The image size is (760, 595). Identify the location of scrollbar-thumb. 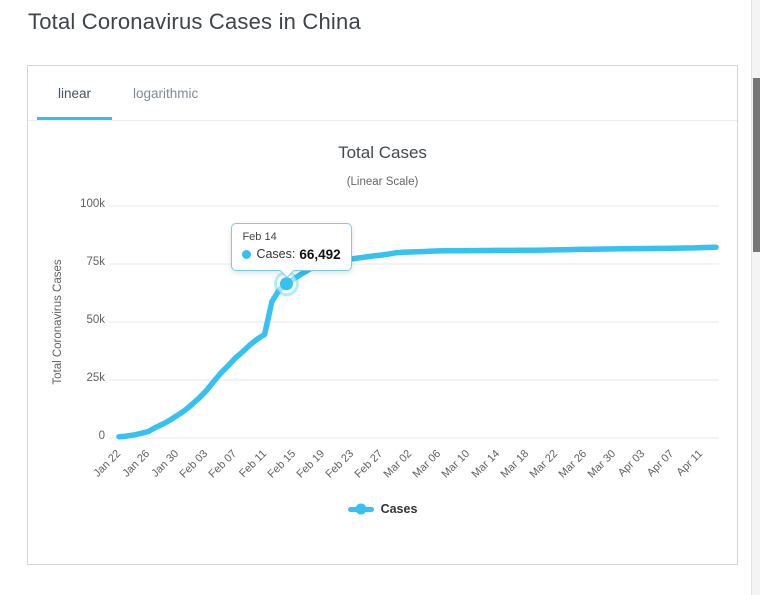
(756, 165).